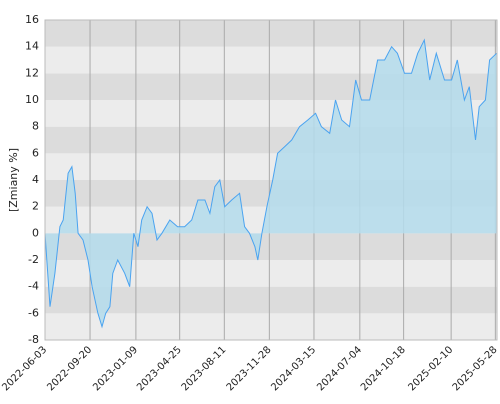  Describe the element at coordinates (33, 286) in the screenshot. I see `y-tick-label: -4` at that location.